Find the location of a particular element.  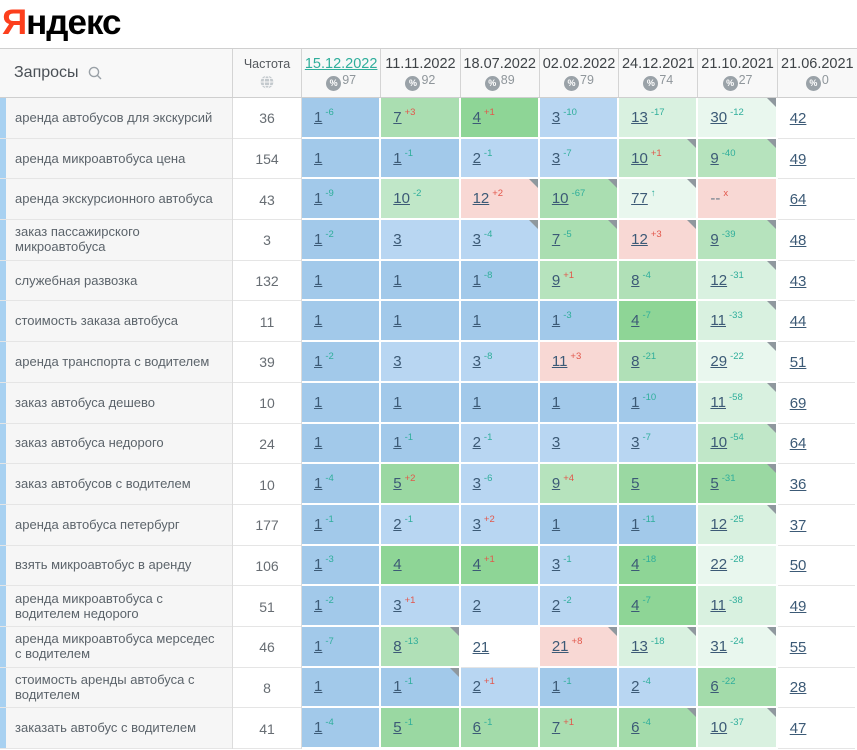

search-icon is located at coordinates (95, 73).